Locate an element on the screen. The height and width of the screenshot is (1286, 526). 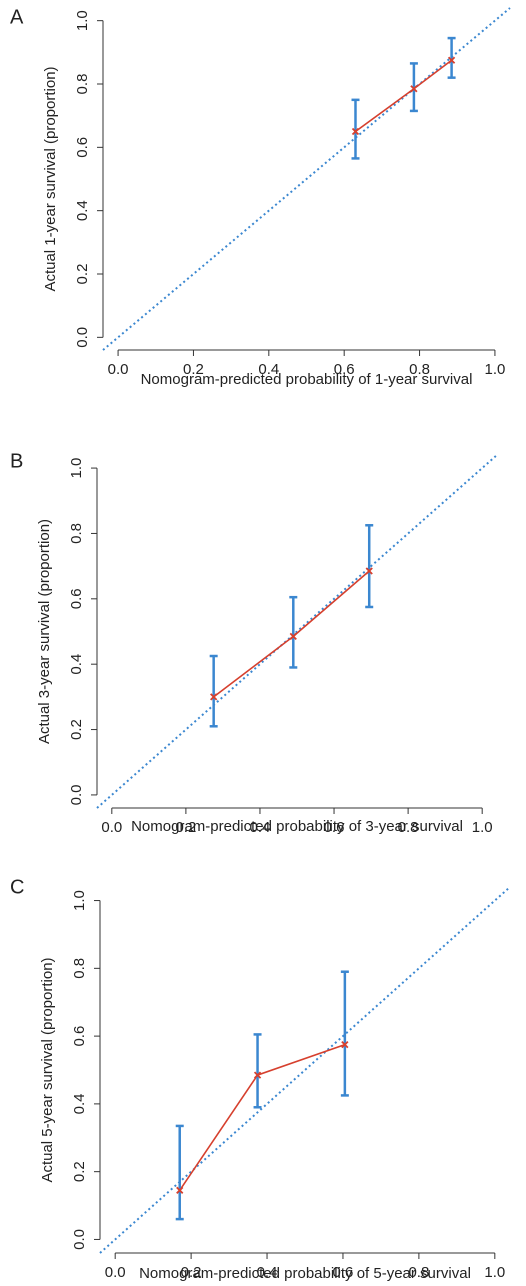
panel-label: B is located at coordinates (16, 461).